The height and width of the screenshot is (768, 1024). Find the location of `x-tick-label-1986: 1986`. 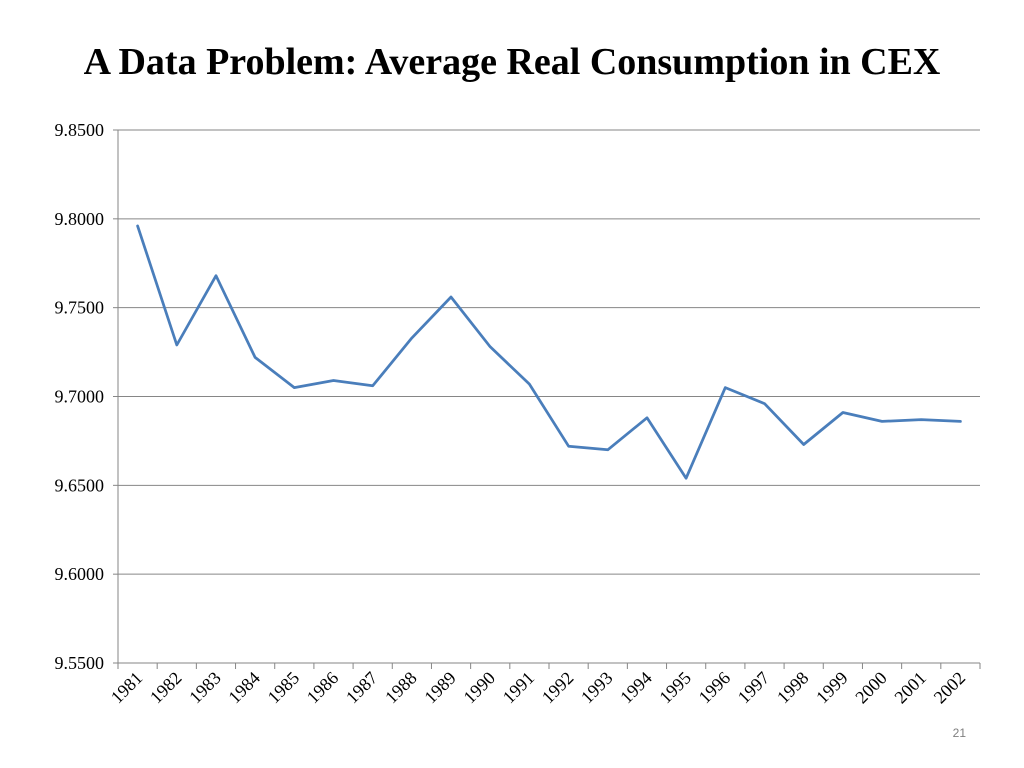

x-tick-label-1986: 1986 is located at coordinates (323, 688).